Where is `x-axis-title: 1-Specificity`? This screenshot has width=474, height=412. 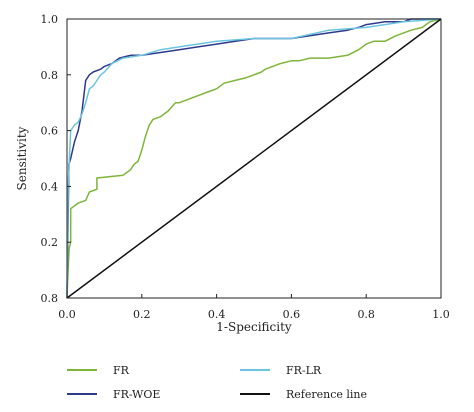 x-axis-title: 1-Specificity is located at coordinates (254, 327).